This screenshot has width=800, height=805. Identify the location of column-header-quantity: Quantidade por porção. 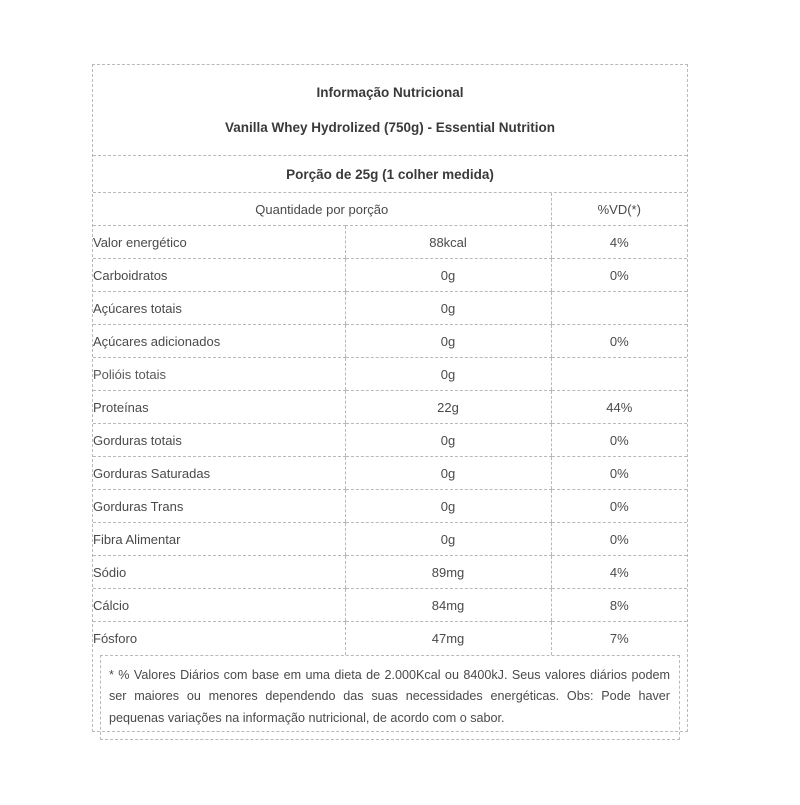
(322, 209).